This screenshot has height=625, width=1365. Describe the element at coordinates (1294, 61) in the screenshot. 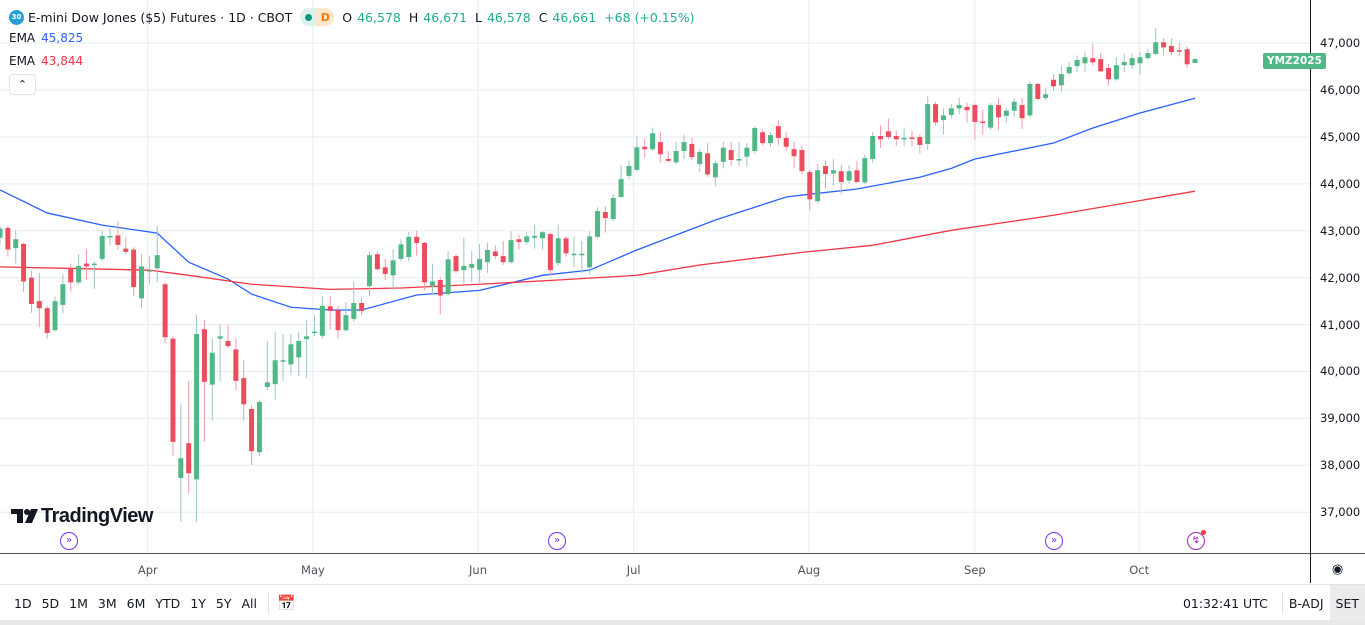

I see `symbol-price-tag: YMZ2025` at that location.